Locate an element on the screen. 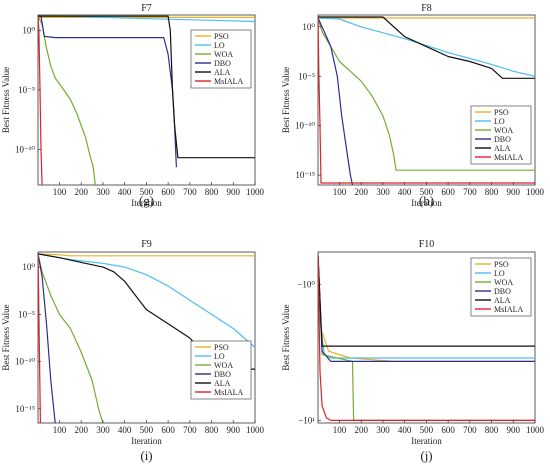 The height and width of the screenshot is (471, 550). chart-title: F7 is located at coordinates (146, 8).